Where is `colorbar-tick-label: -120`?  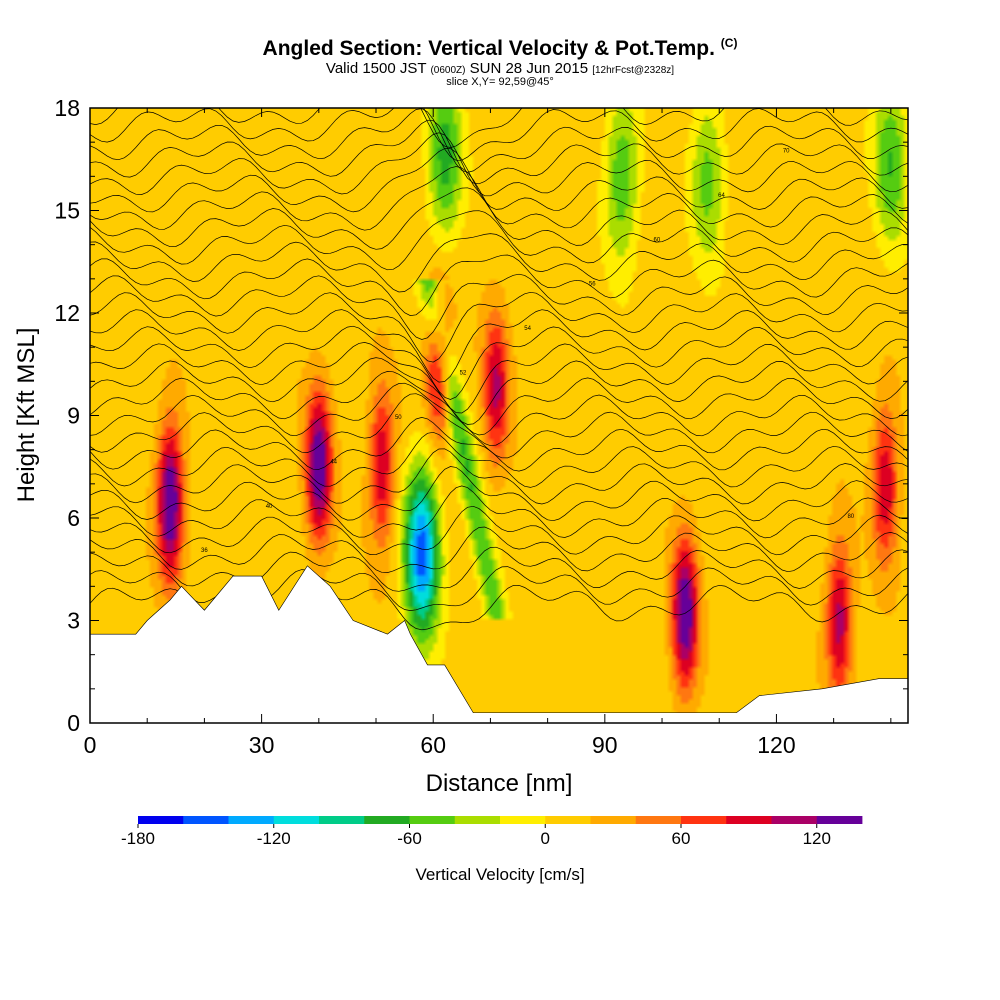
colorbar-tick-label: -120 is located at coordinates (274, 838).